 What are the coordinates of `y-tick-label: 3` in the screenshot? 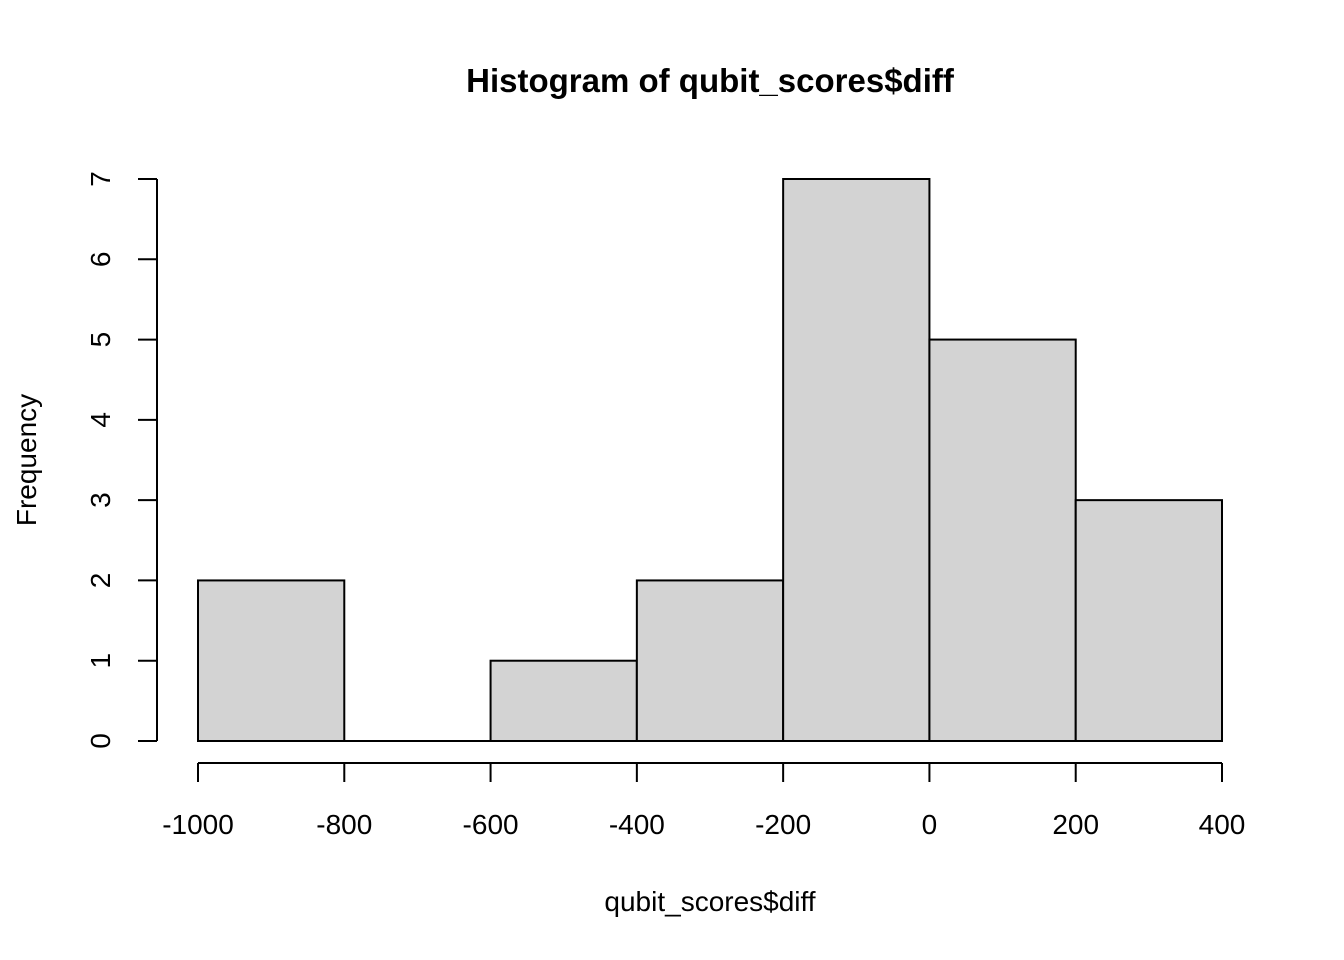 It's located at (100, 500).